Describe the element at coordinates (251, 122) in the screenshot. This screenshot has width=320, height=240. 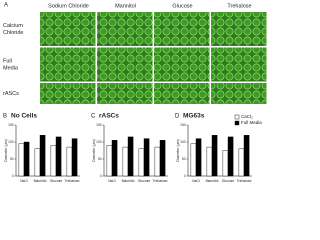
I see `legend-label: Full Media` at that location.